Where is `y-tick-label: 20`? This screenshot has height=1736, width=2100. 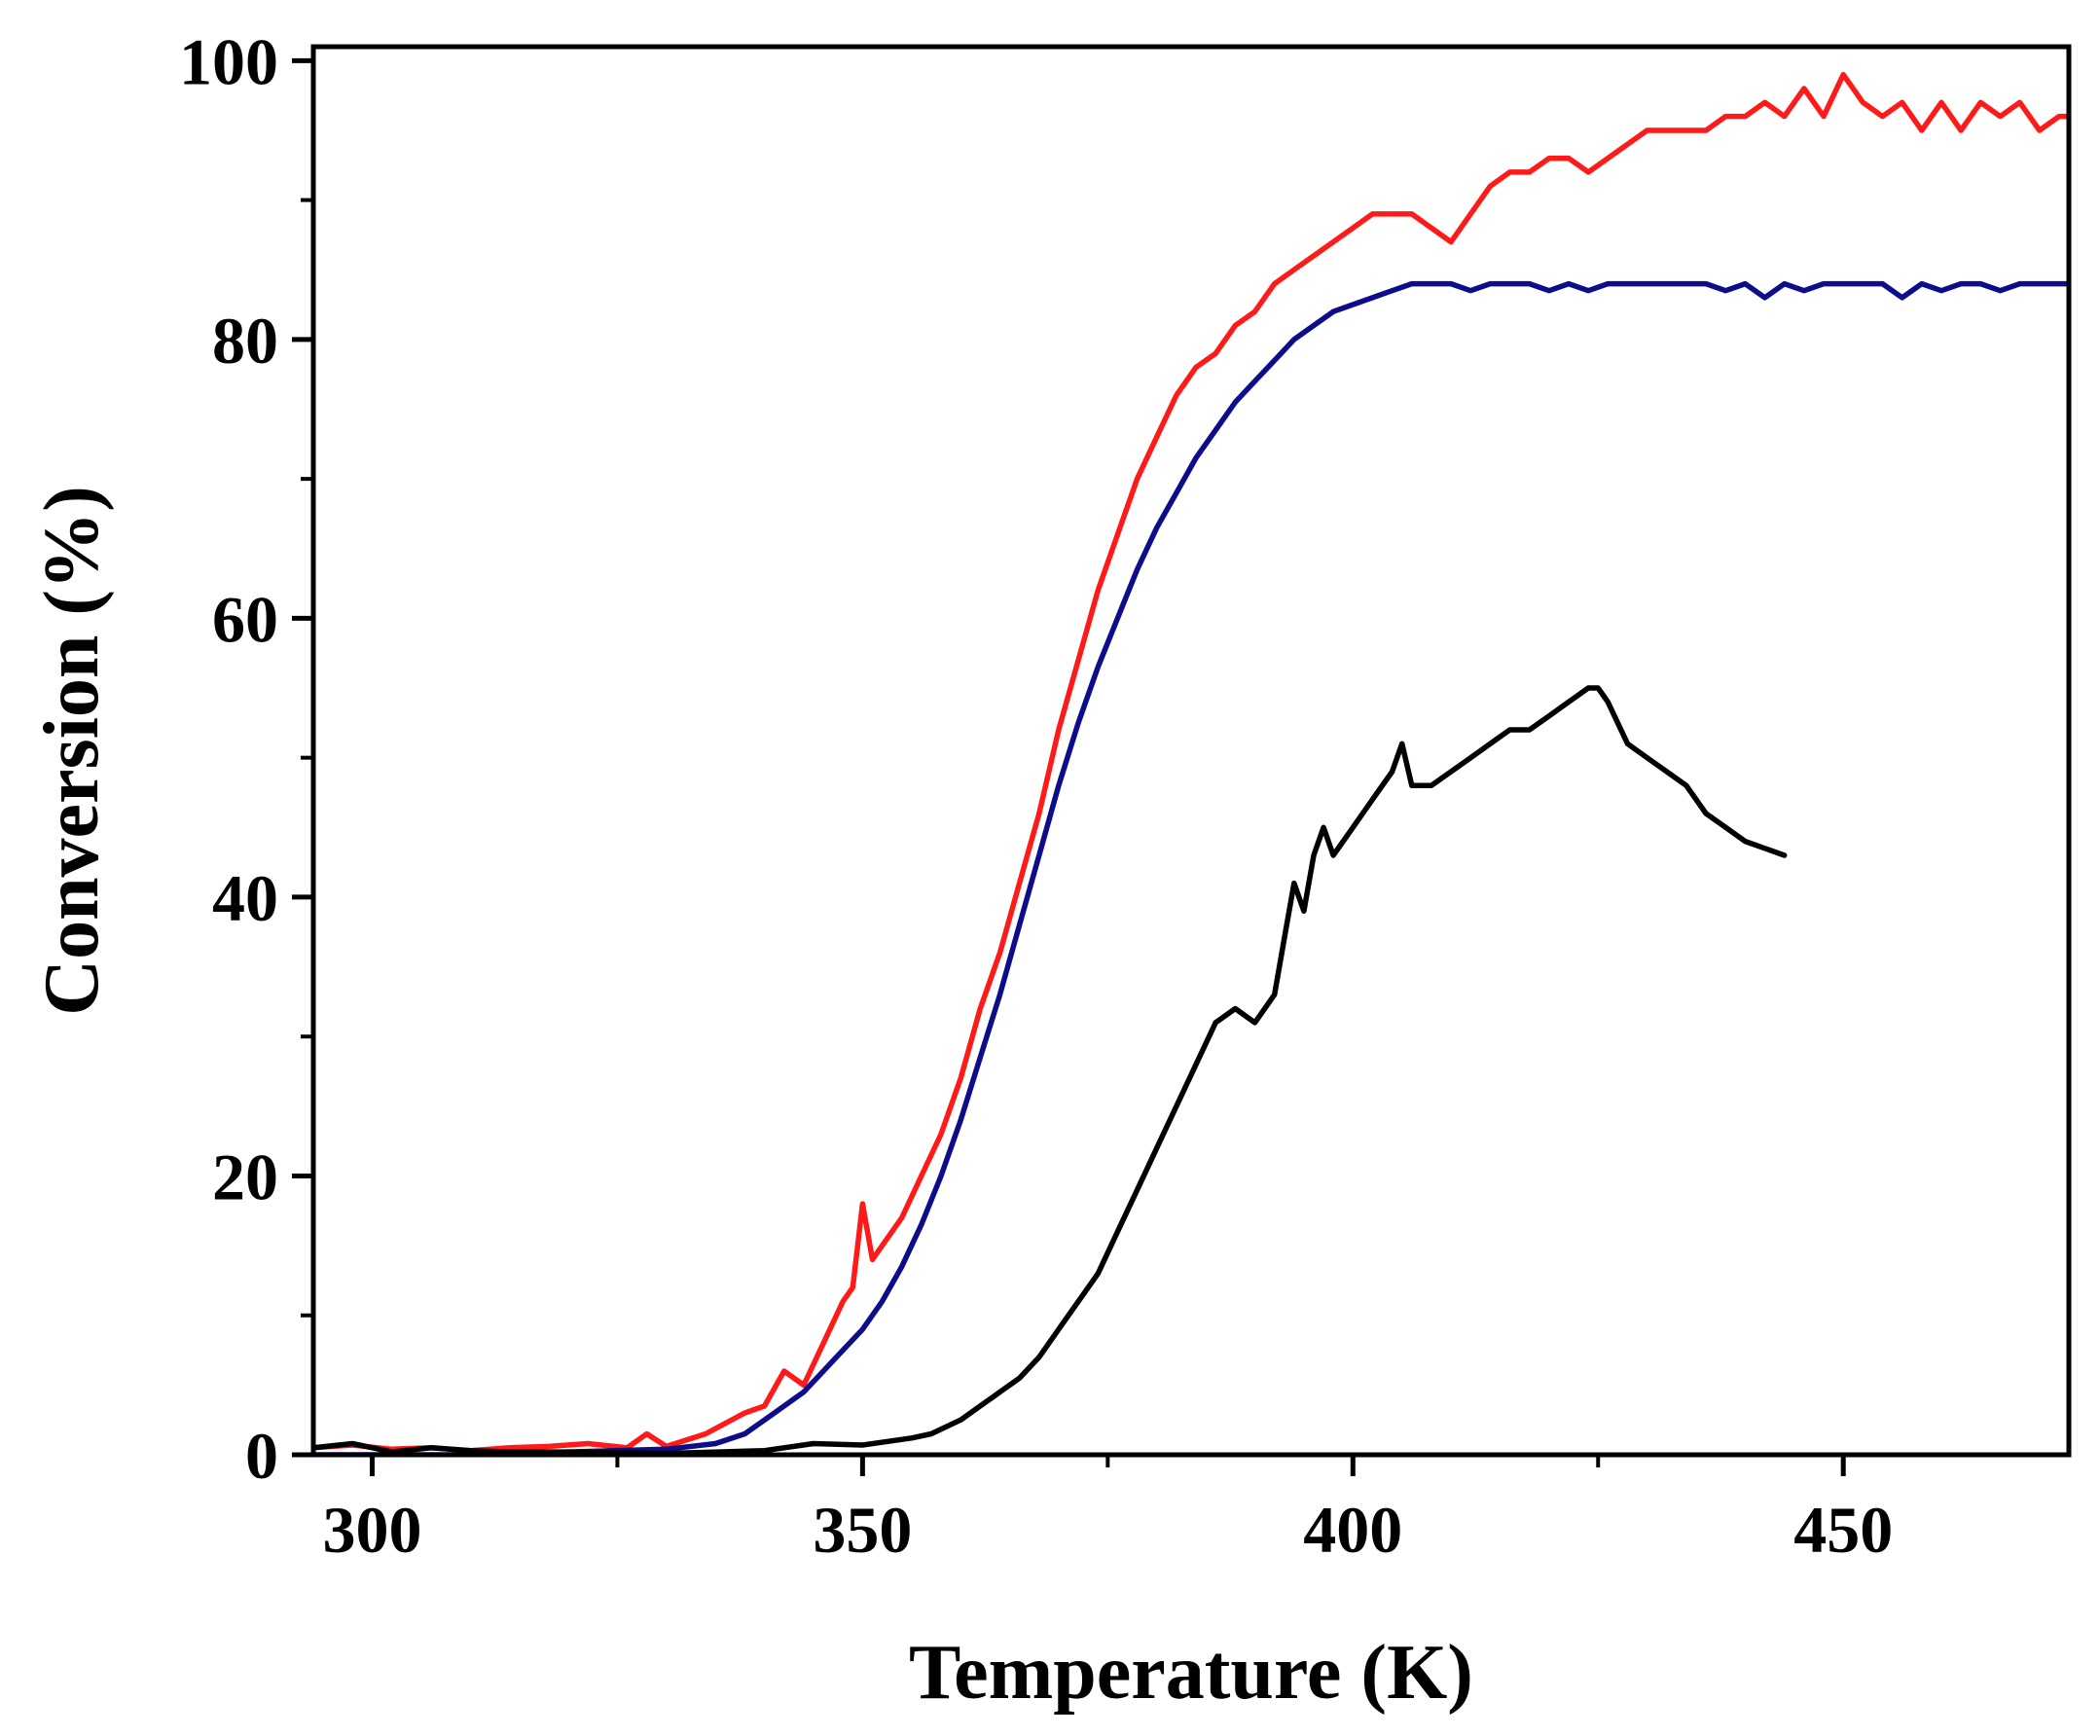 y-tick-label: 20 is located at coordinates (245, 1176).